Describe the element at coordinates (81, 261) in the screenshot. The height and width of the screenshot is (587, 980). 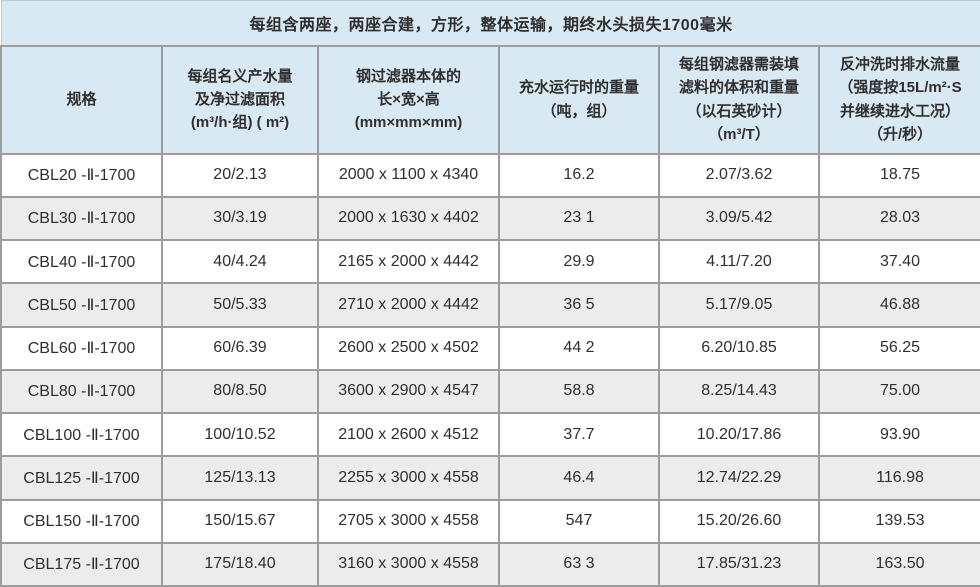
I see `cell-spec: CBL40 -Ⅱ-1700` at that location.